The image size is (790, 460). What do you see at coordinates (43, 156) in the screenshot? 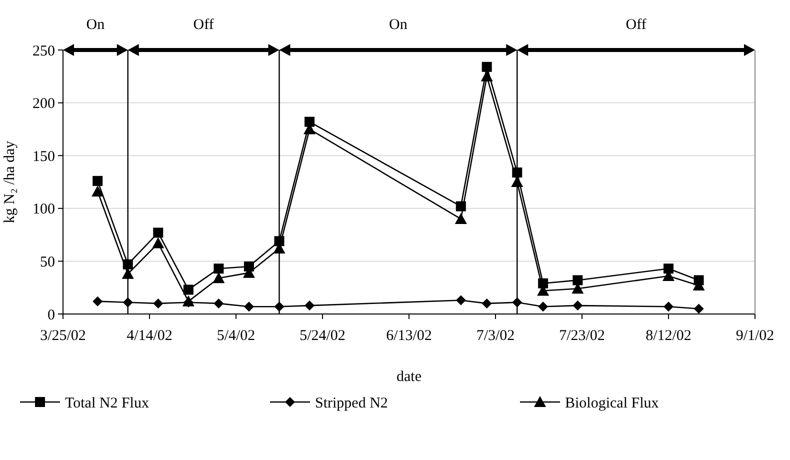
I see `y-tick-label: 150` at bounding box center [43, 156].